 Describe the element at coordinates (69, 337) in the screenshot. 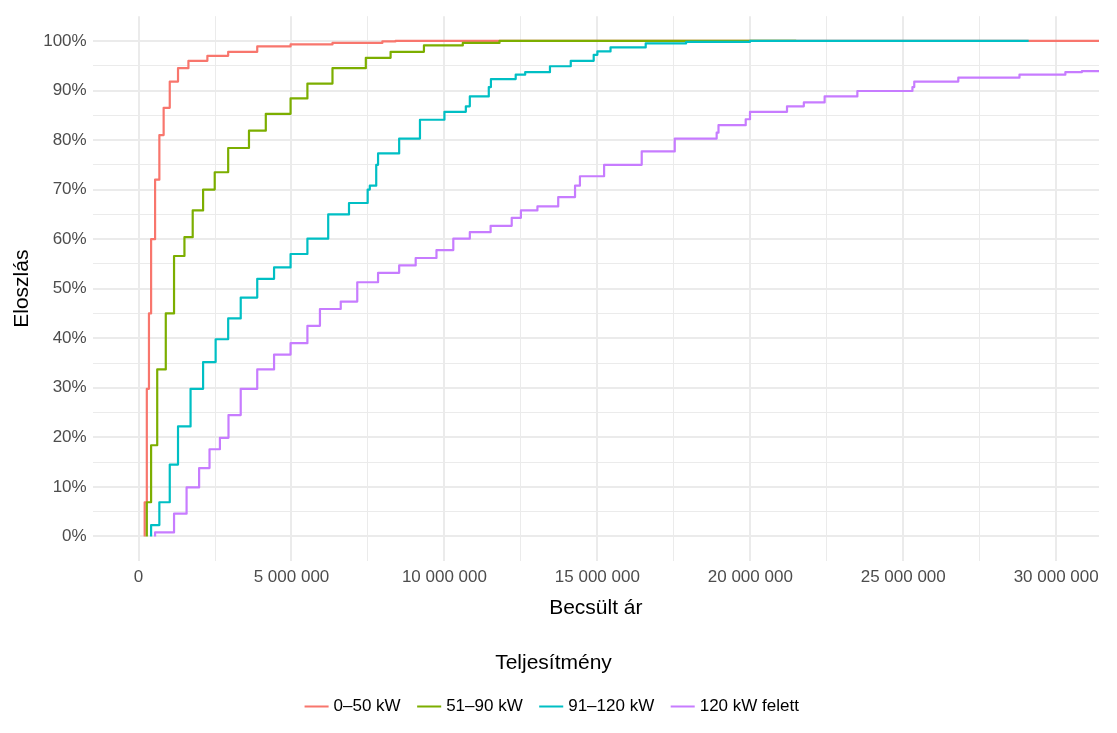

I see `y-tick-label: 40%` at that location.